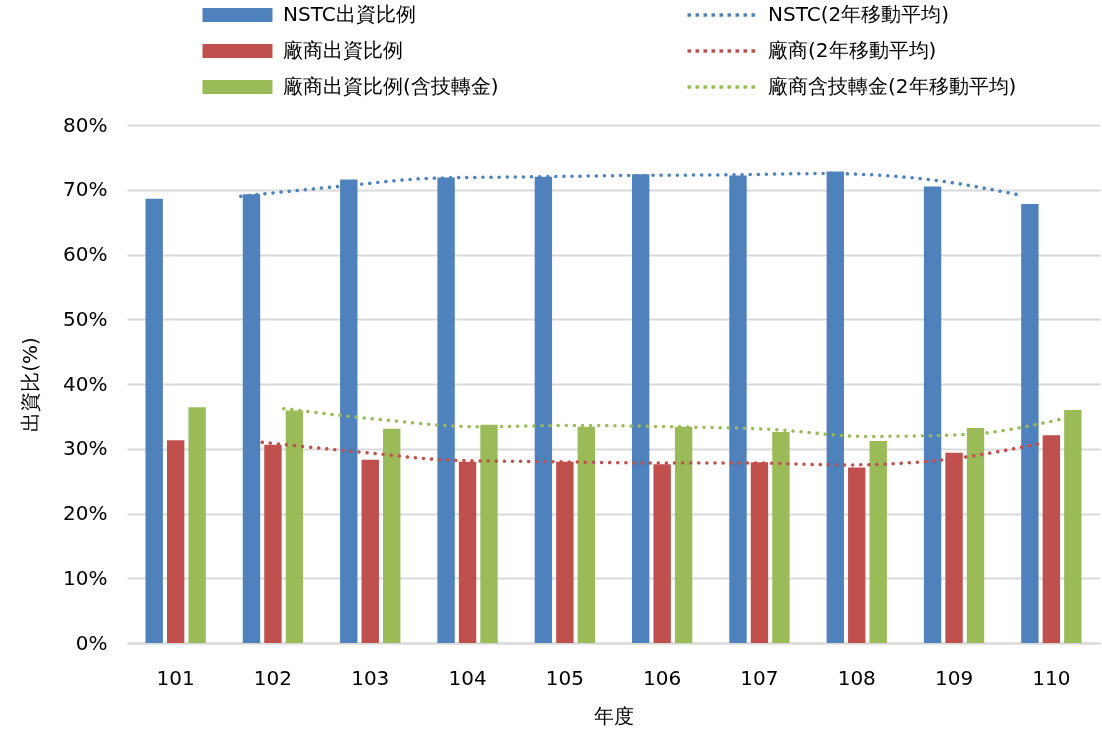  I want to click on y-tick-label: 70%, so click(85, 189).